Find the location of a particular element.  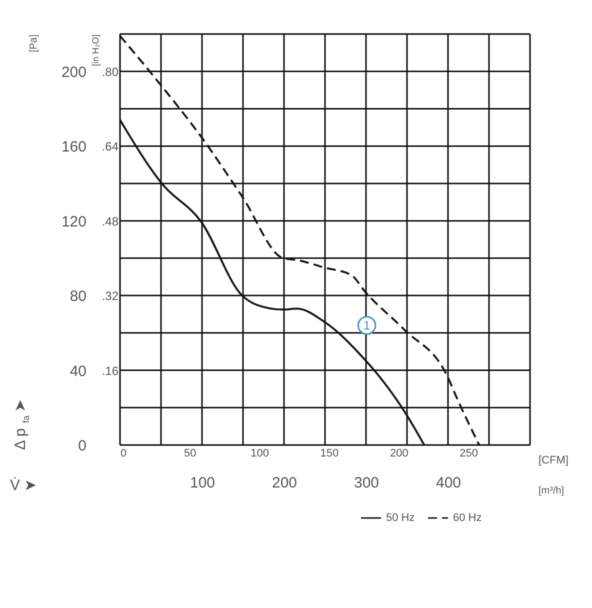

y-axis-title: [Pa] is located at coordinates (34, 43).